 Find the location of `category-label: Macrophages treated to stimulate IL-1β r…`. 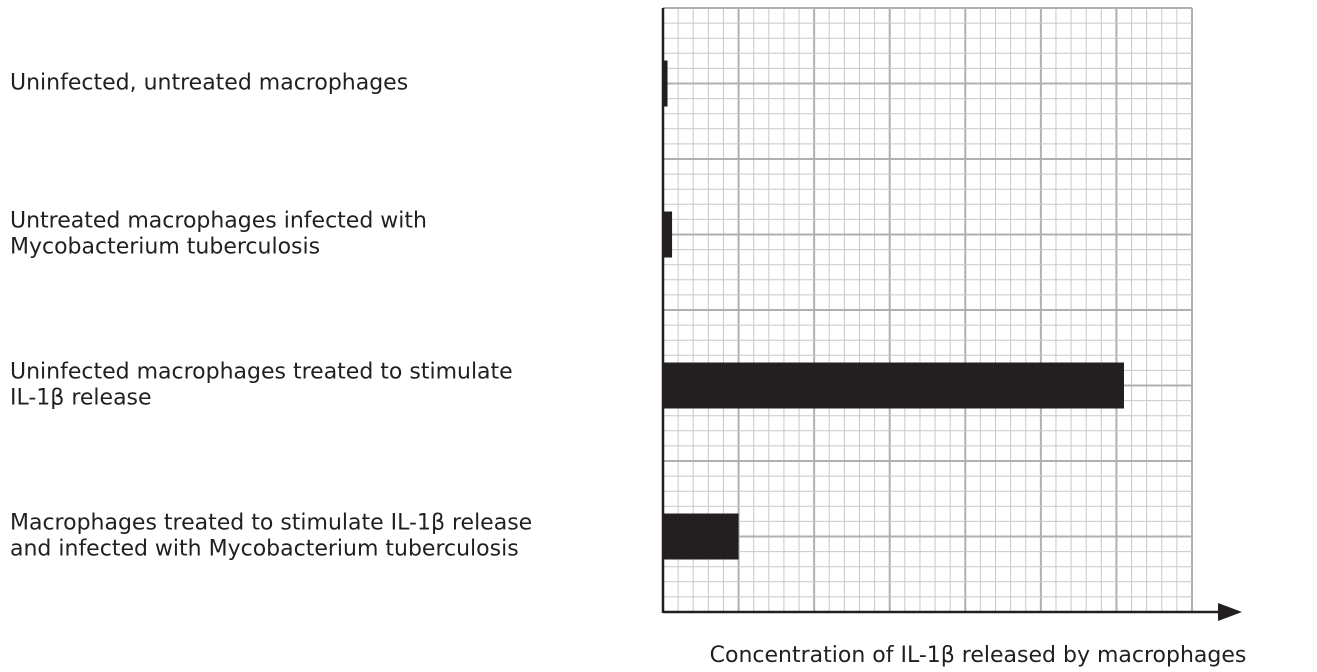

category-label: Macrophages treated to stimulate IL-1β r… is located at coordinates (271, 523).